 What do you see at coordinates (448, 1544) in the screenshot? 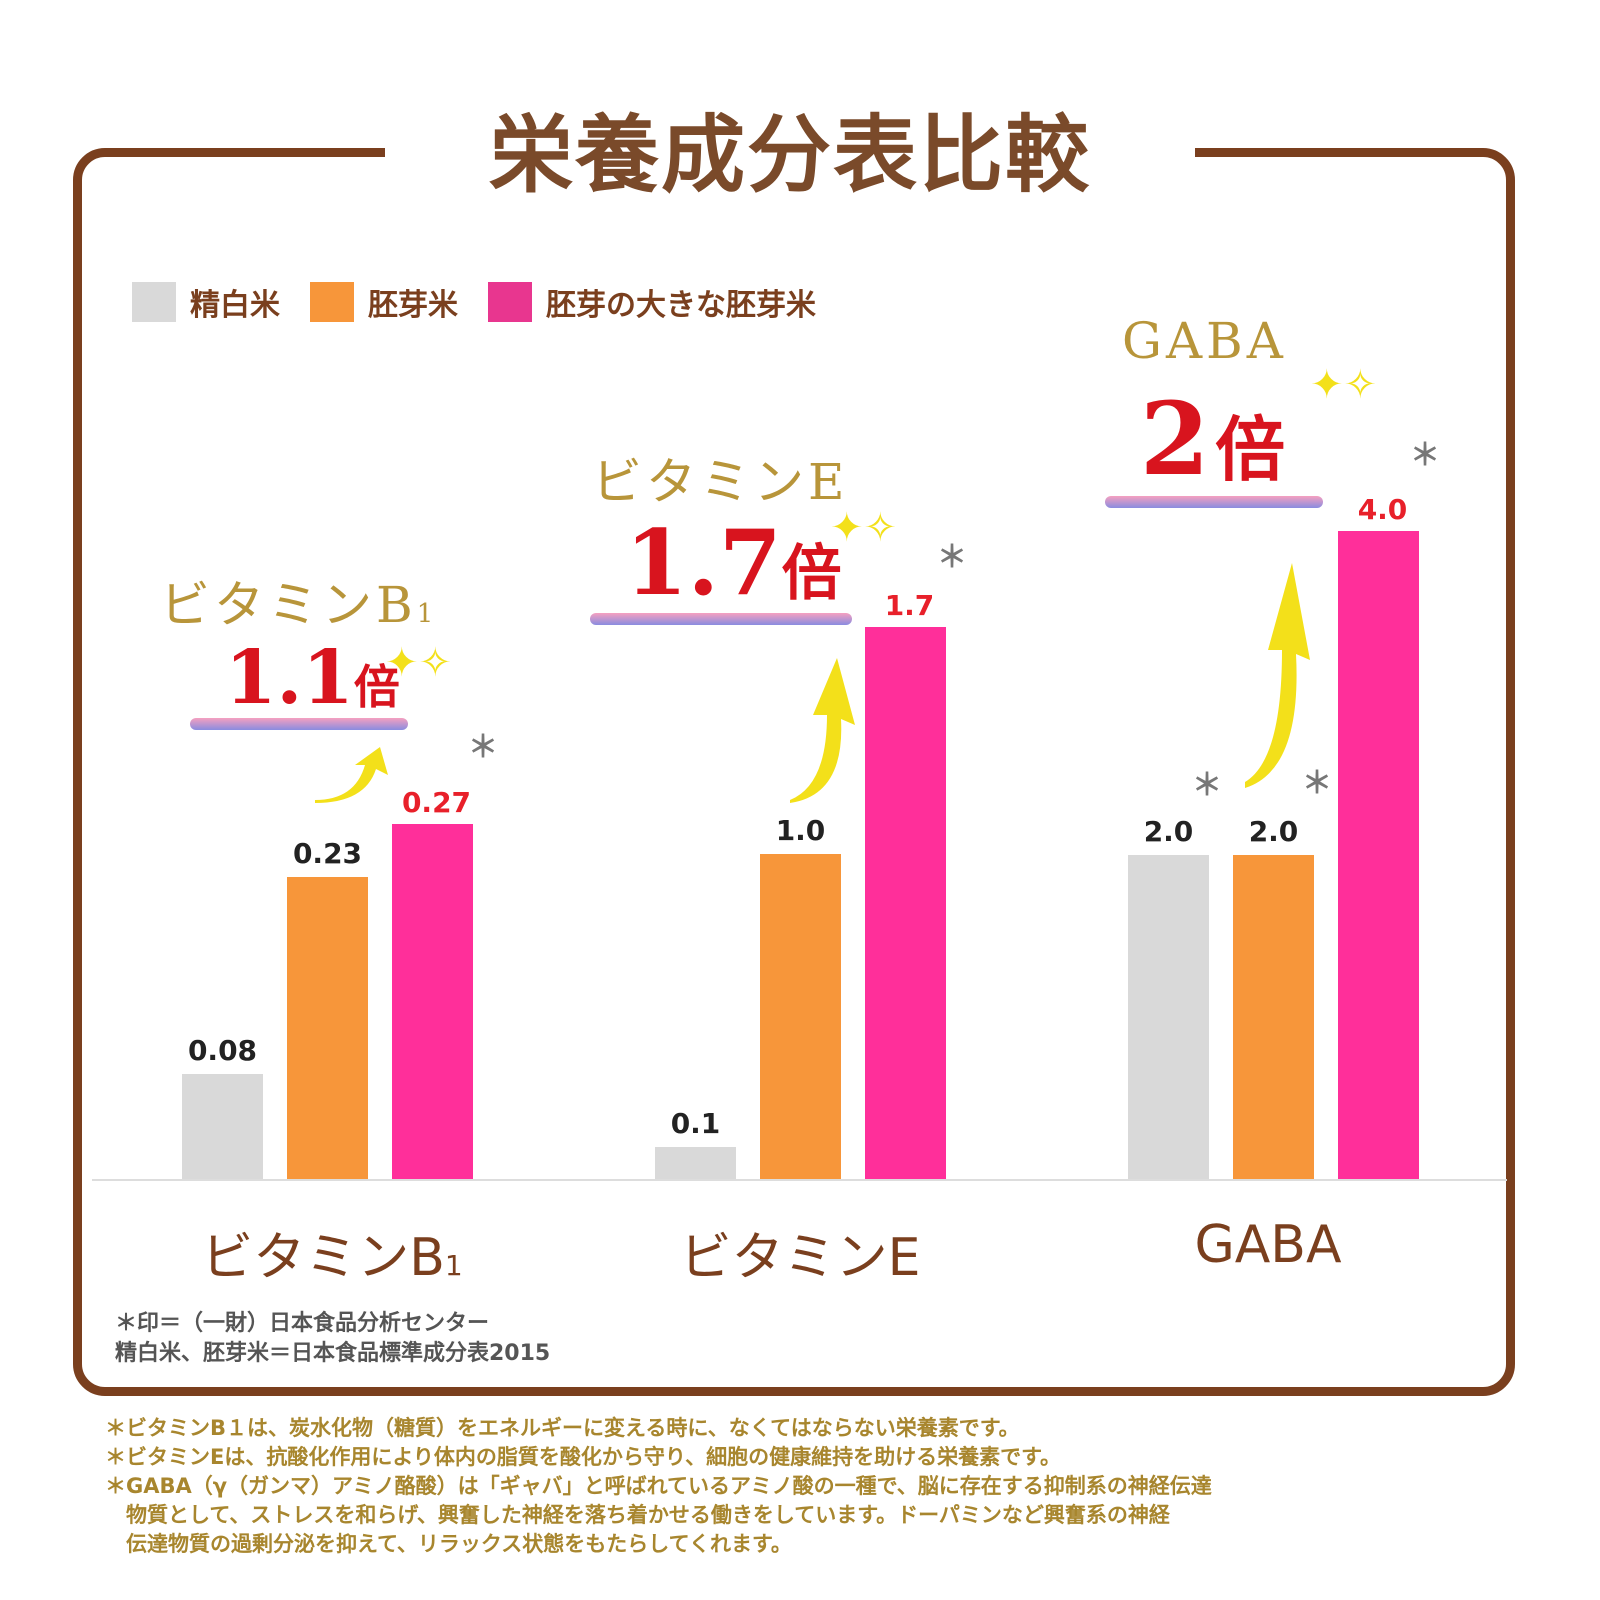
I see `footnote: 伝達物質の過剰分泌を抑えて、リラックス状態をもたらしてくれます。` at bounding box center [448, 1544].